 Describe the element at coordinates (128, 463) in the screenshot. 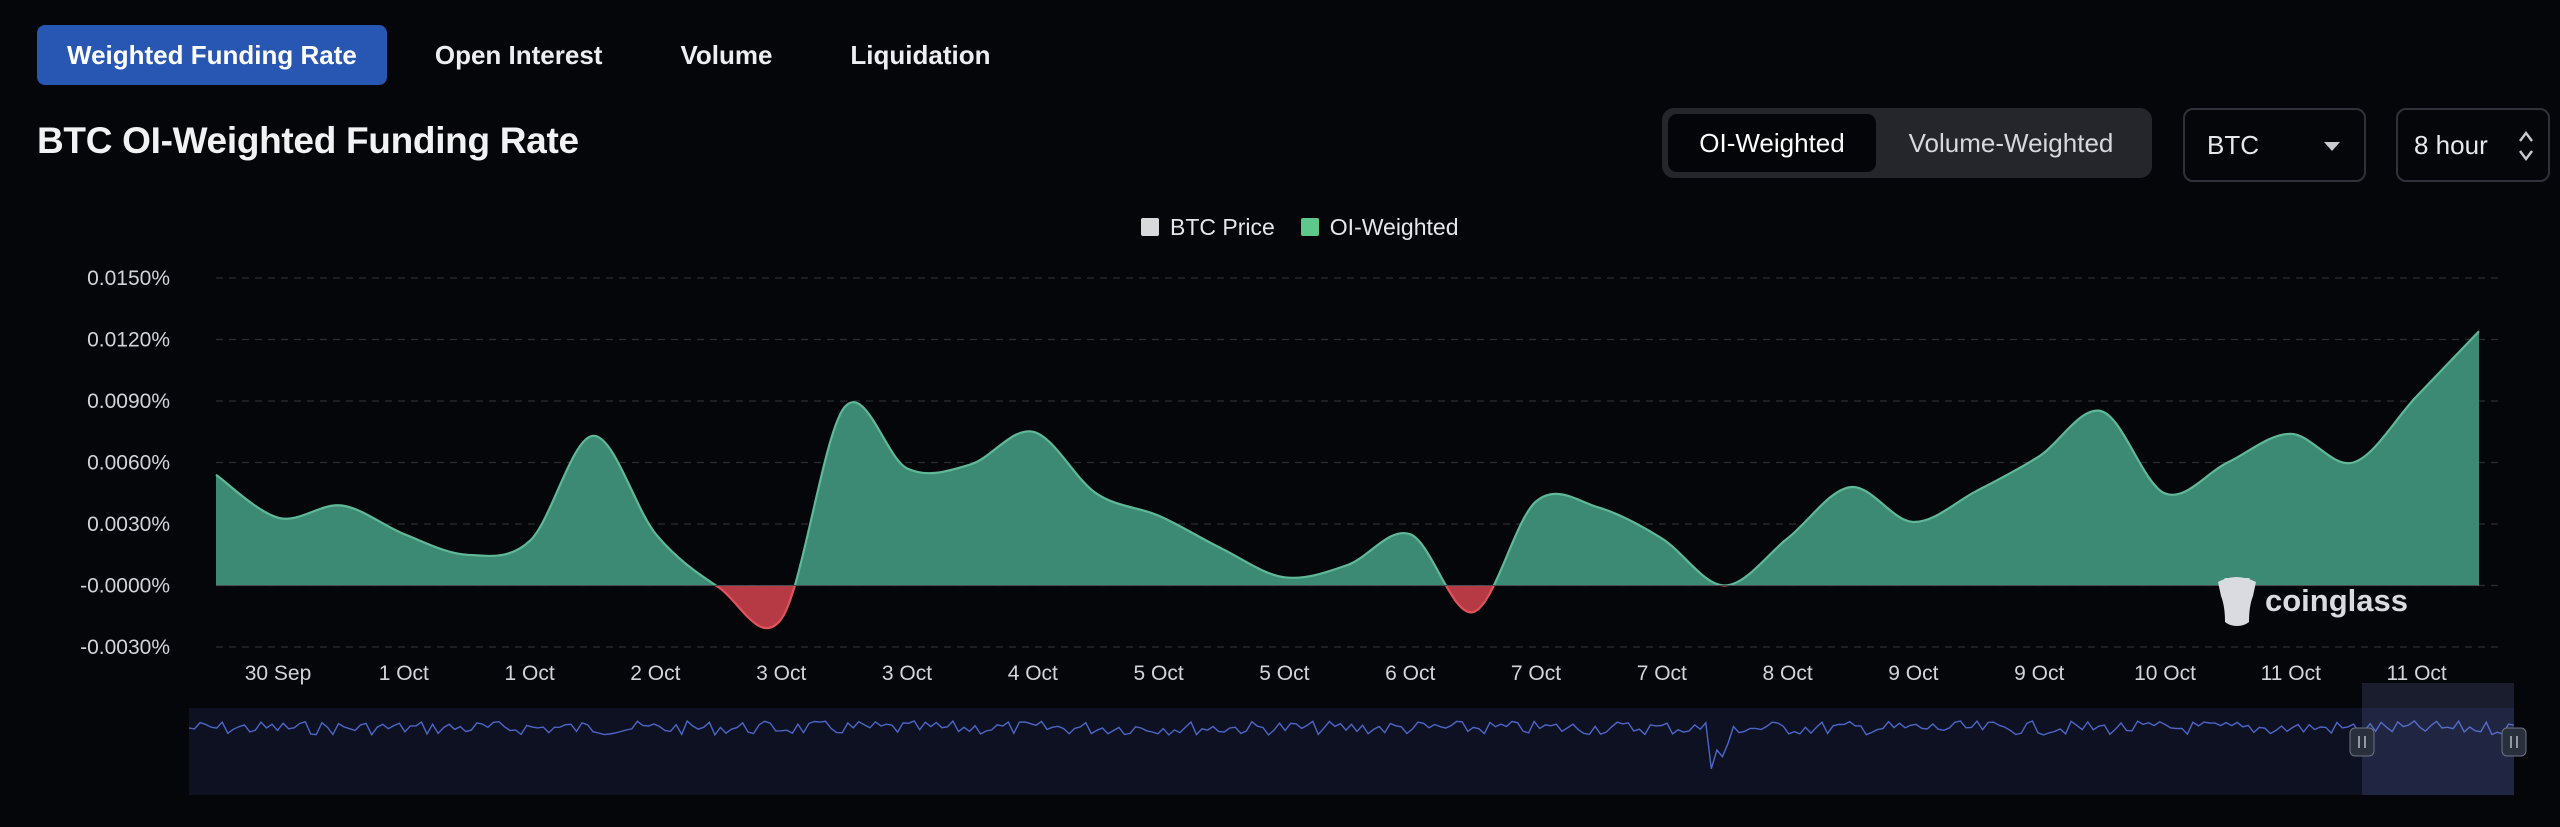

I see `y-tick-label: 0.0060%` at that location.